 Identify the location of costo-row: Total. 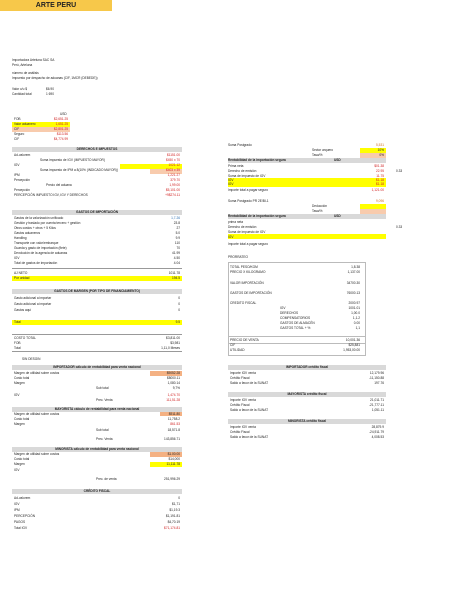
(17, 348).